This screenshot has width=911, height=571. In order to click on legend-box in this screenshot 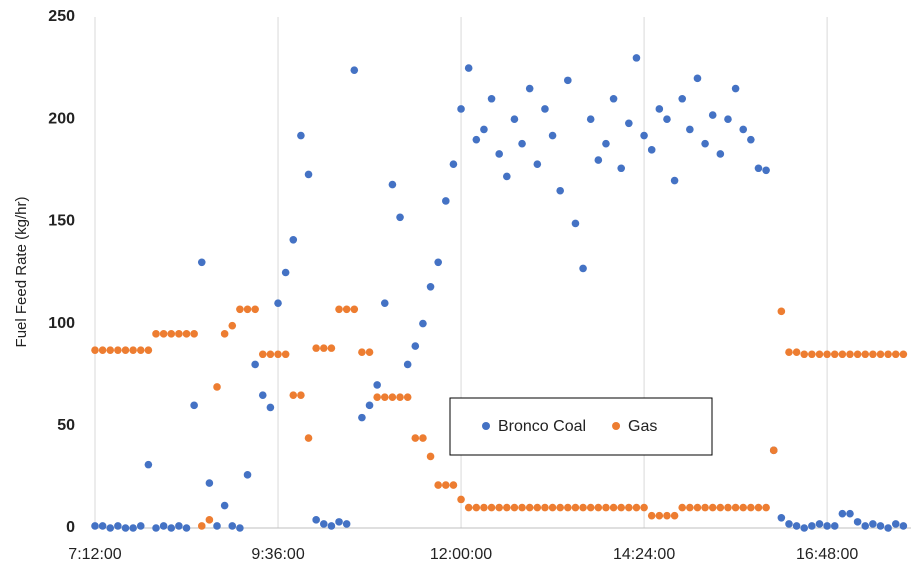, I will do `click(581, 426)`.